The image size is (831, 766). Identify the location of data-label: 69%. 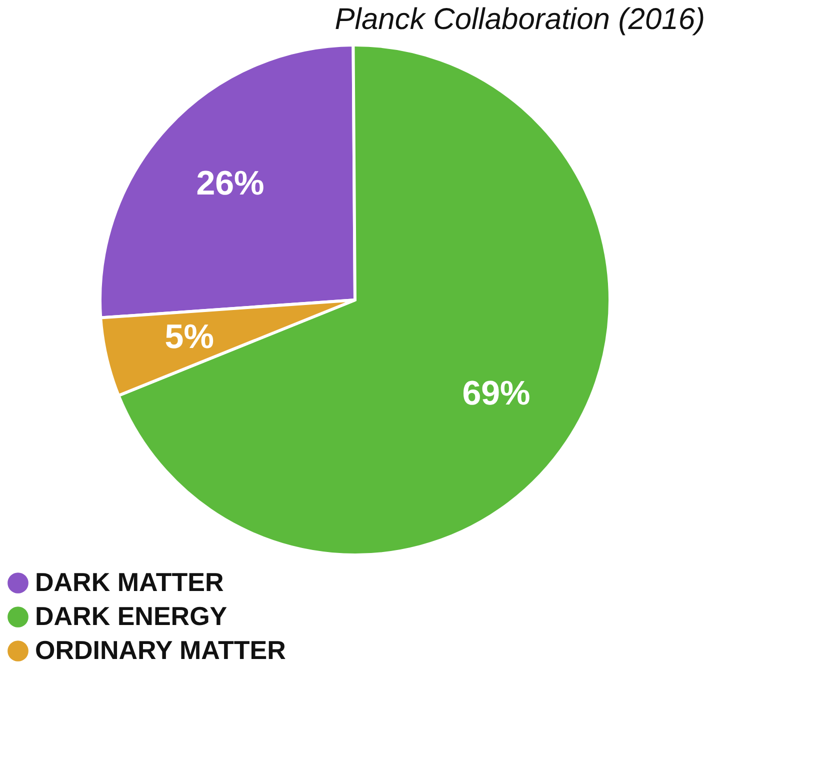
(496, 393).